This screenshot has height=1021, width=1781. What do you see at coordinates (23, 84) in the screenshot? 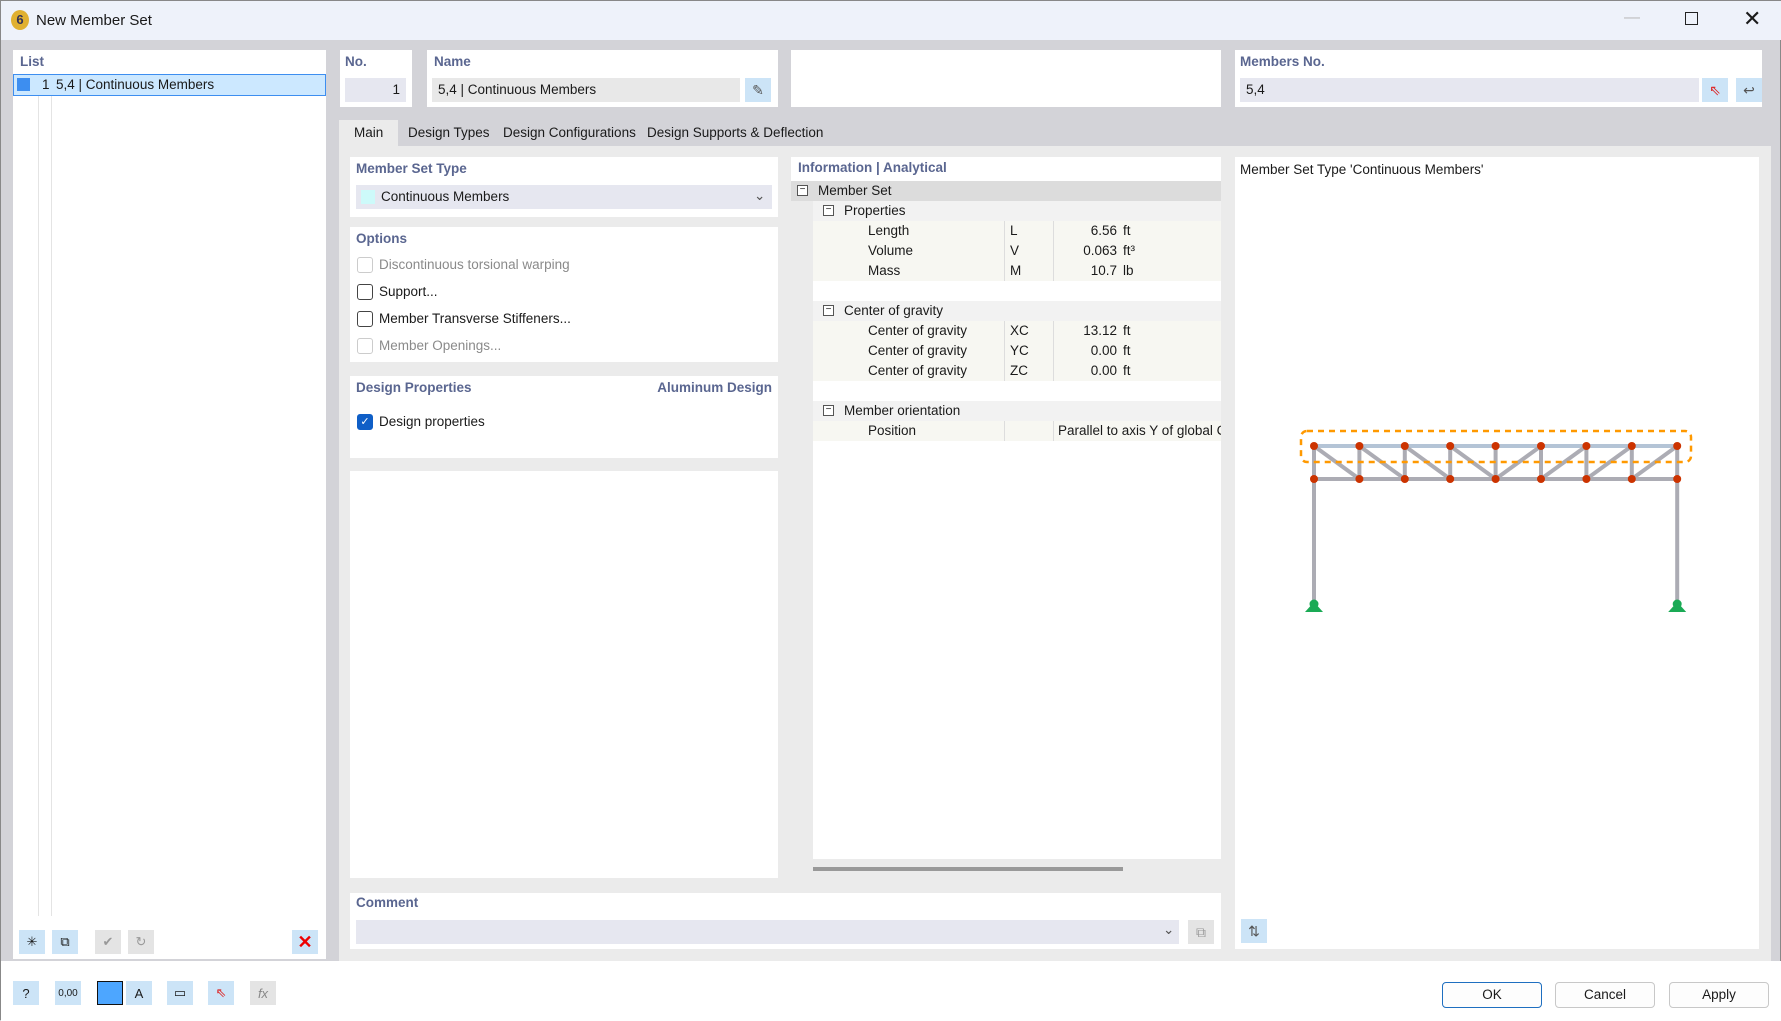
I see `color-swatch` at bounding box center [23, 84].